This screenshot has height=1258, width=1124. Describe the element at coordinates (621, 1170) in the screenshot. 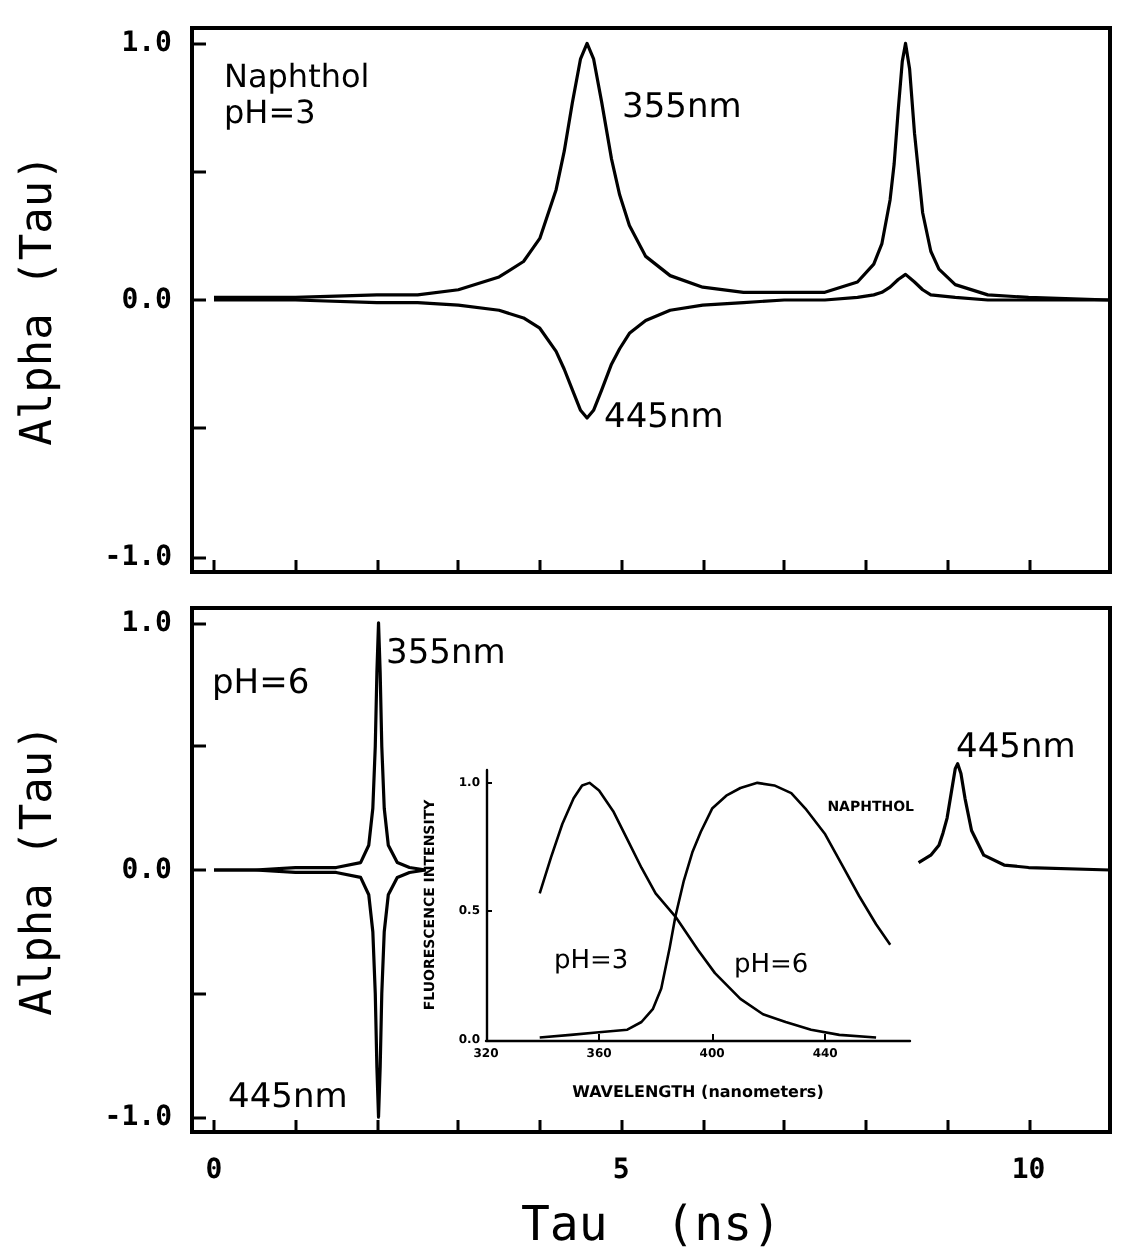

I see `x-tick-label: 5` at that location.